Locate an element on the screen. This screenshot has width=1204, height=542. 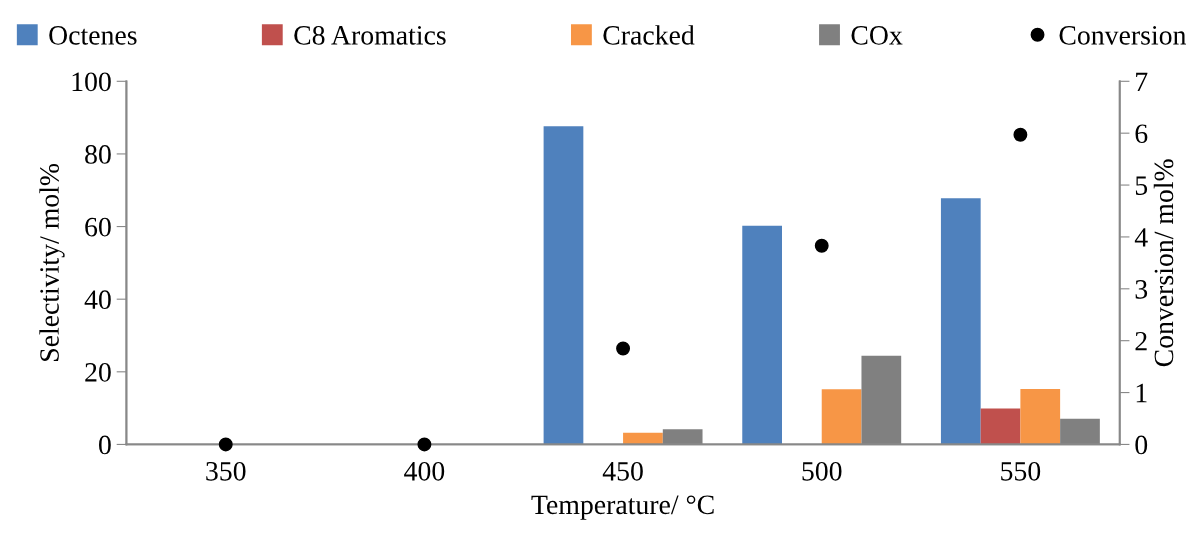
y-tick-label: 100 is located at coordinates (91, 82).